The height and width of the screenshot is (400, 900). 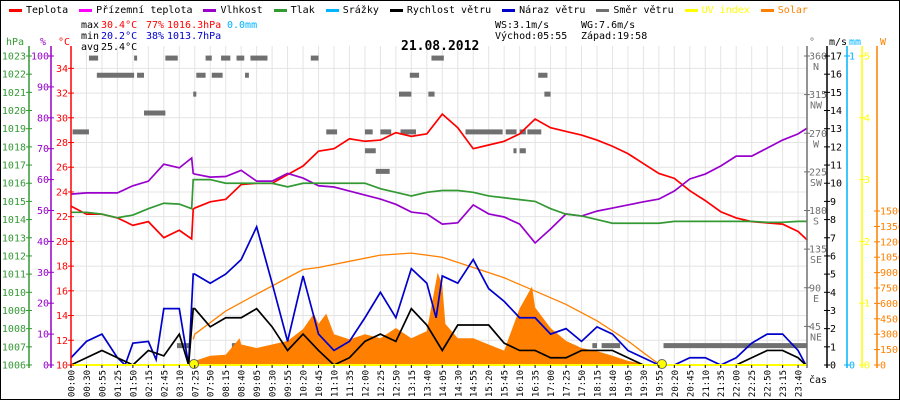 What do you see at coordinates (722, 383) in the screenshot?
I see `x-tick-label: 21:35` at bounding box center [722, 383].